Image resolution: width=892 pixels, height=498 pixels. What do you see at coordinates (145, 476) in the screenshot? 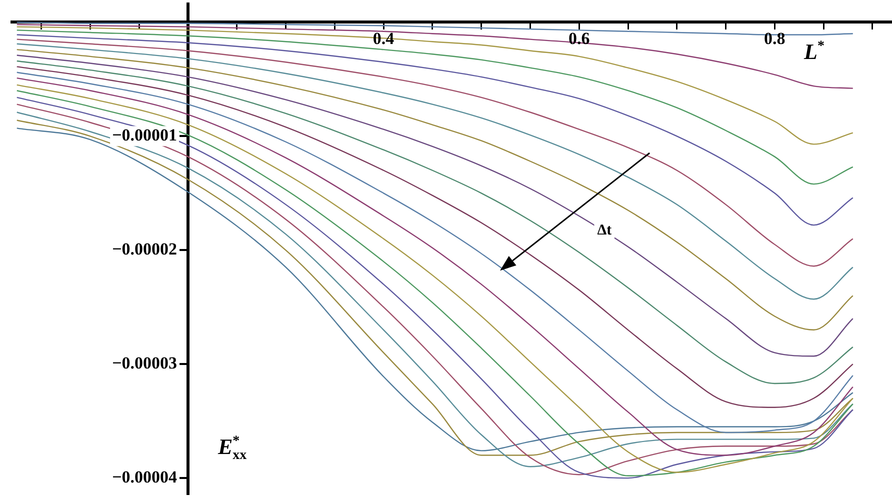
I see `y-tick-label: −0.00004` at bounding box center [145, 476].